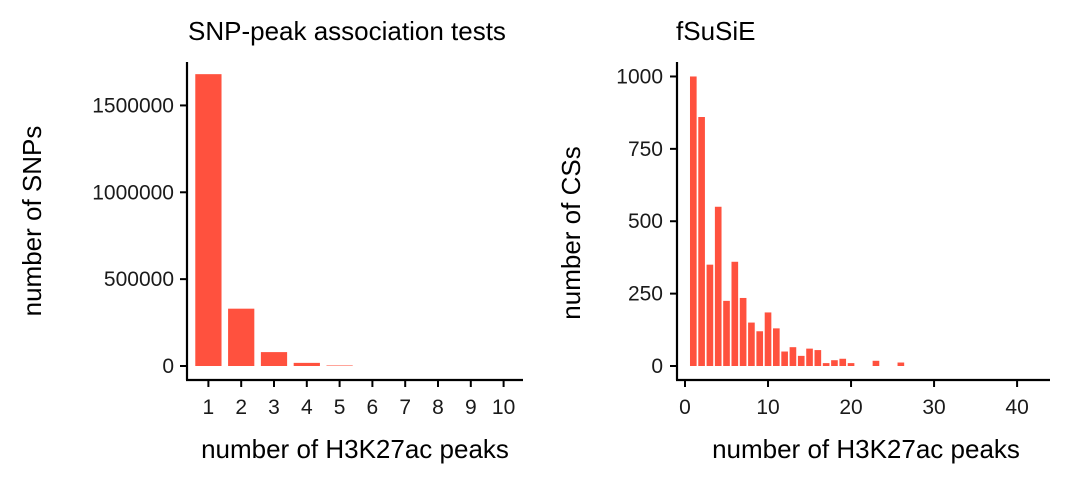 The width and height of the screenshot is (1080, 480). I want to click on x-tick-label: 0, so click(685, 407).